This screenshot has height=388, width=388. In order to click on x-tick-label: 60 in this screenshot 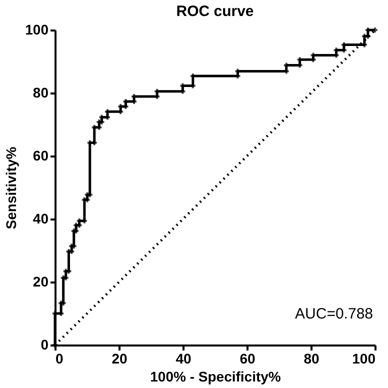, I will do `click(248, 358)`.